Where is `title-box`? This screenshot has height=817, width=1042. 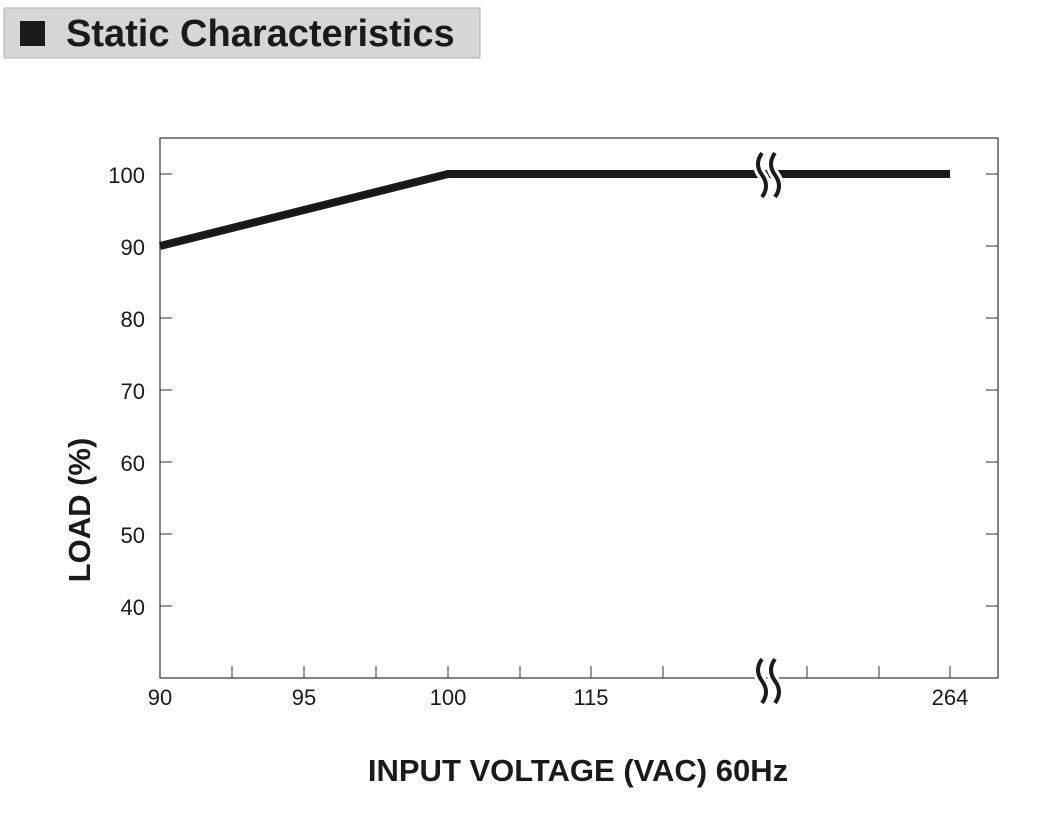 title-box is located at coordinates (242, 33).